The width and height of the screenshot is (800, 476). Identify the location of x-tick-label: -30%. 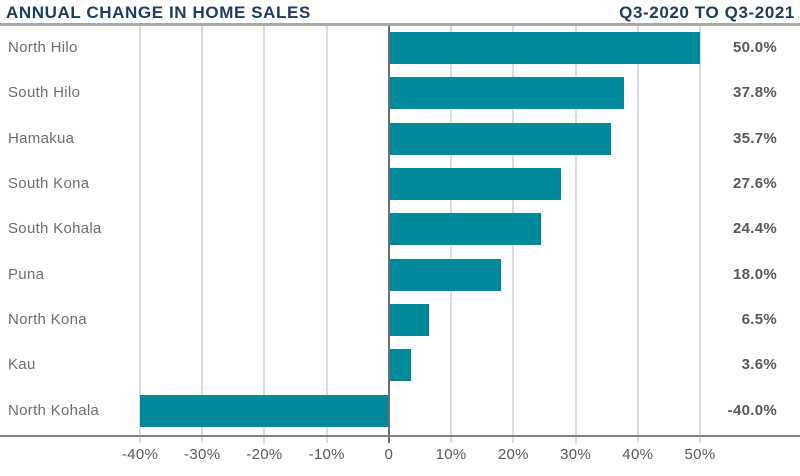
(202, 454).